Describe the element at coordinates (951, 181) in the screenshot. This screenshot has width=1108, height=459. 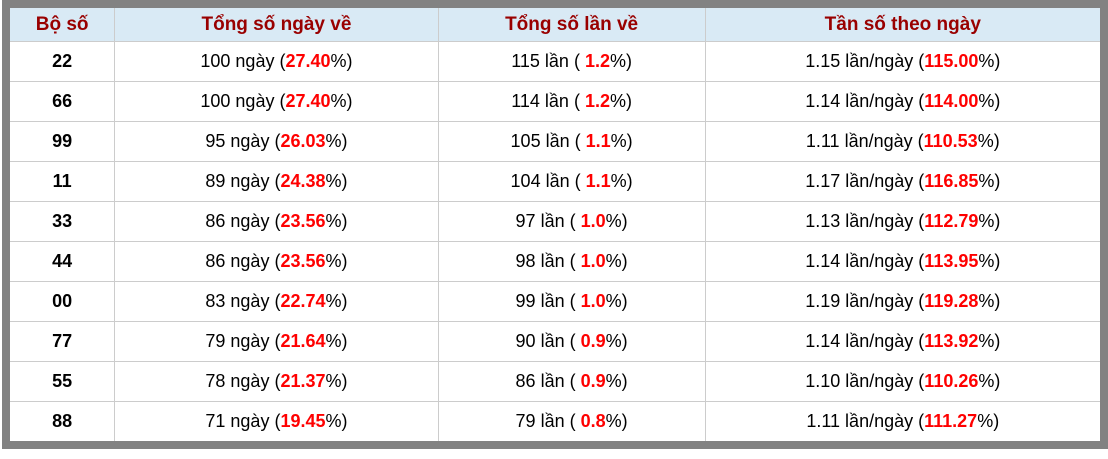
I see `freq-percent: 116.85` at that location.